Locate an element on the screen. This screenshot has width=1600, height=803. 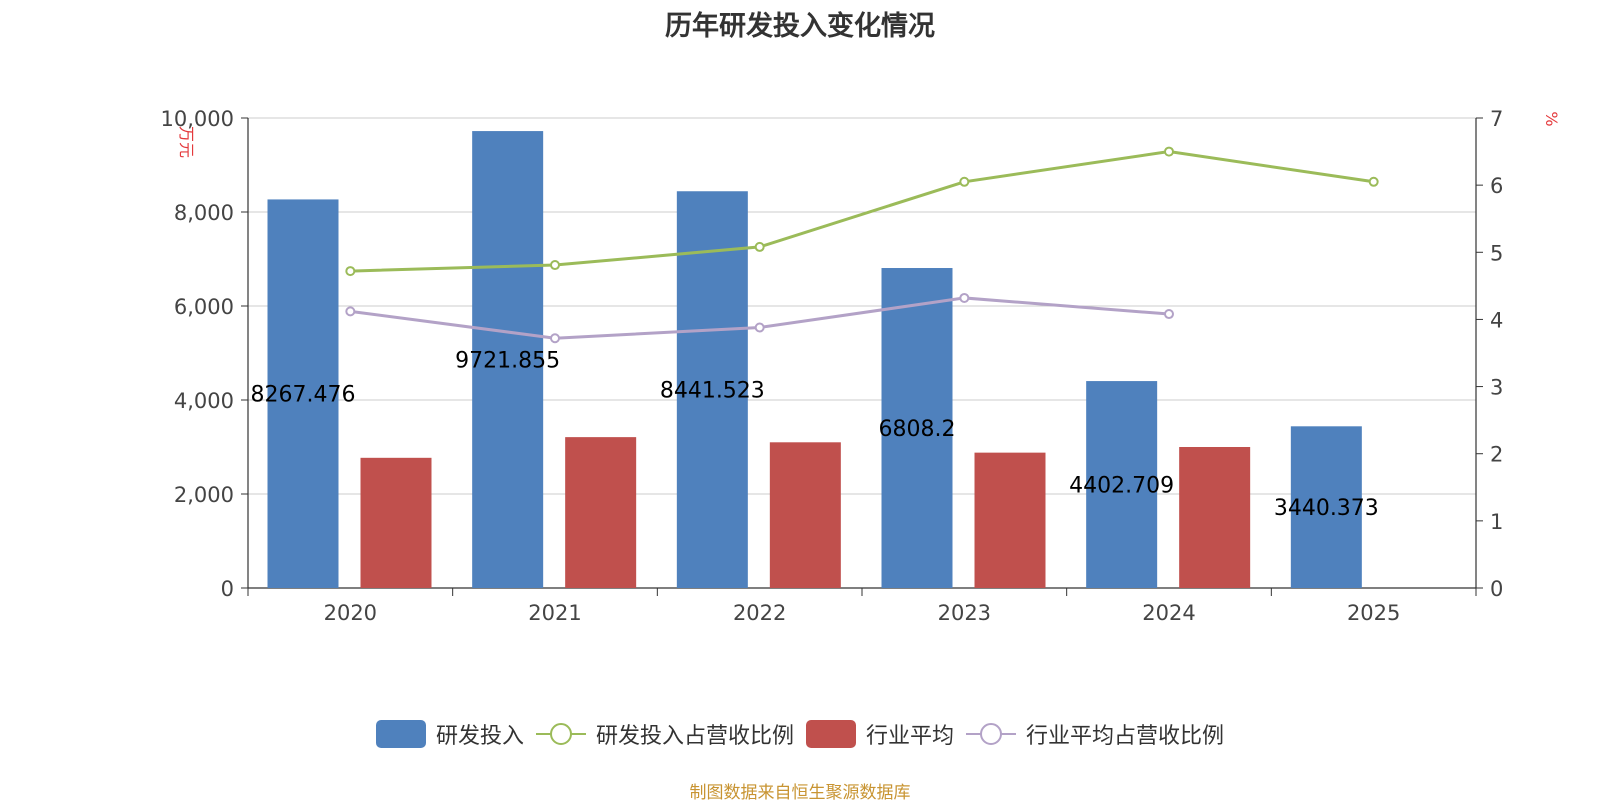
bar-data-label: 9721.855 is located at coordinates (507, 361).